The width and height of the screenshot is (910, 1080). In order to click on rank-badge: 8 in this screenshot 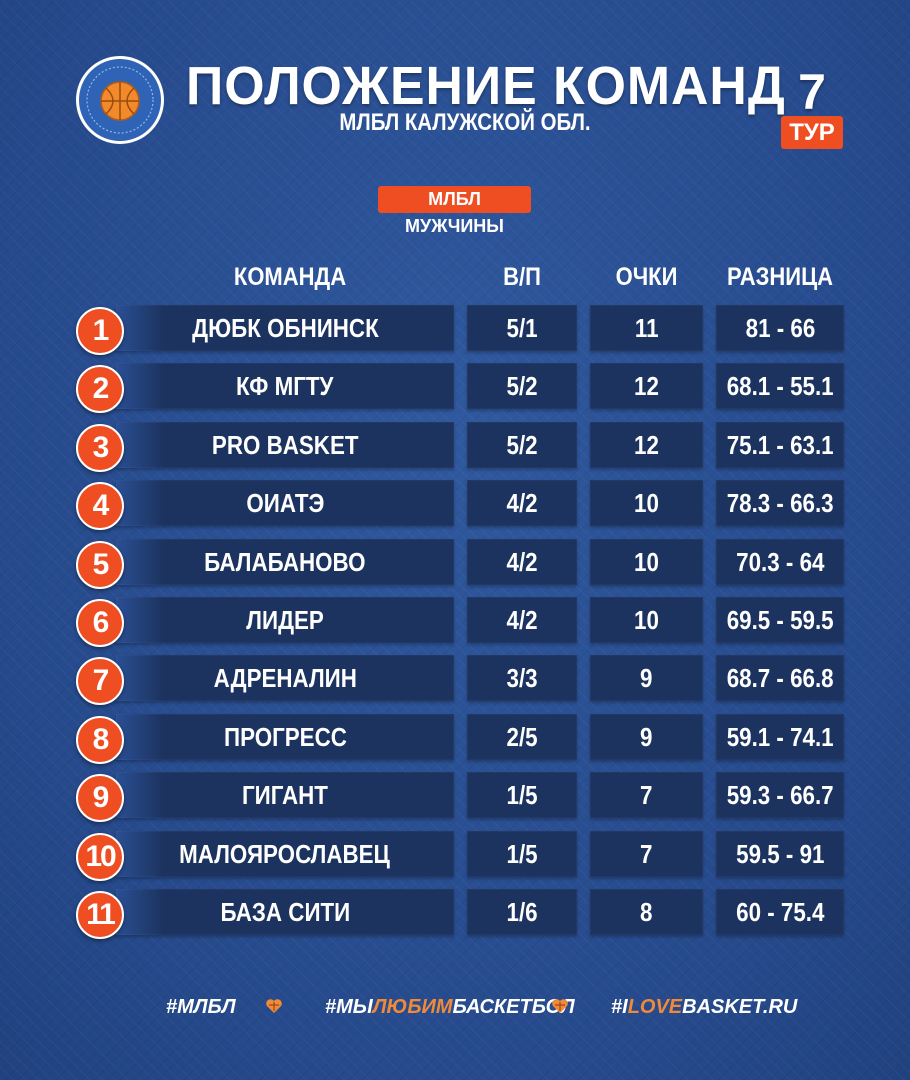, I will do `click(100, 740)`.